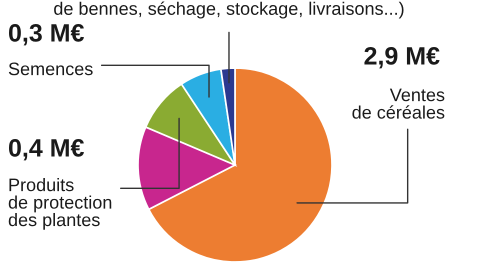 The height and width of the screenshot is (270, 480). I want to click on data-label: 0,4 M€, so click(46, 149).